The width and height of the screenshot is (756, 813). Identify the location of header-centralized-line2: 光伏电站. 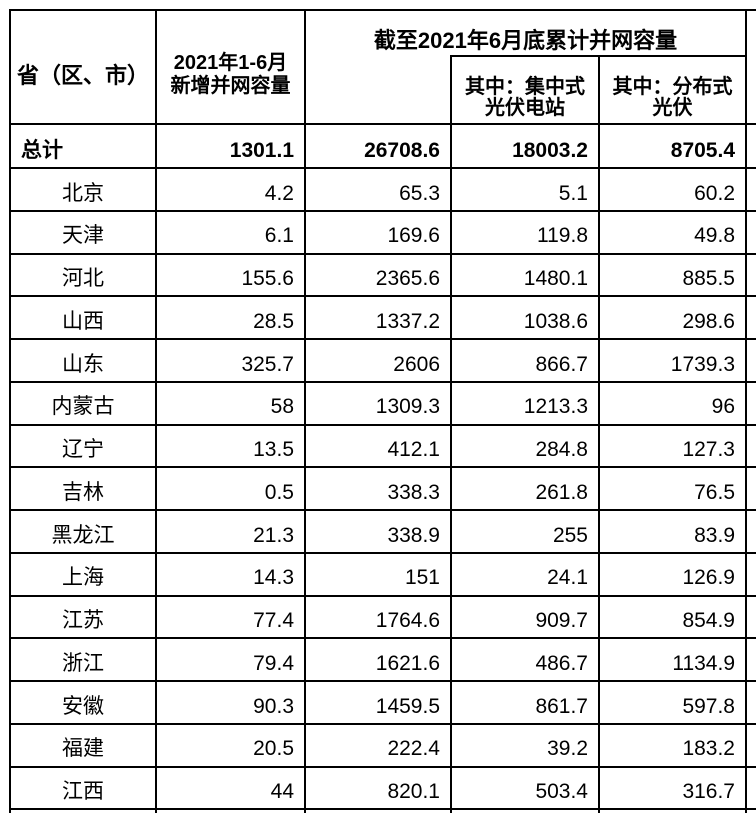
(525, 108).